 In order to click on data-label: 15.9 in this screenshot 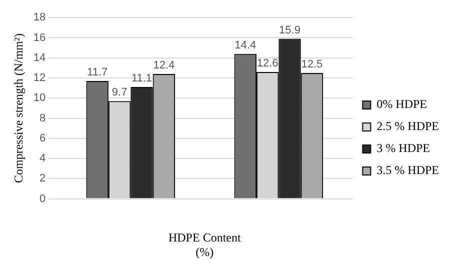, I will do `click(289, 30)`.